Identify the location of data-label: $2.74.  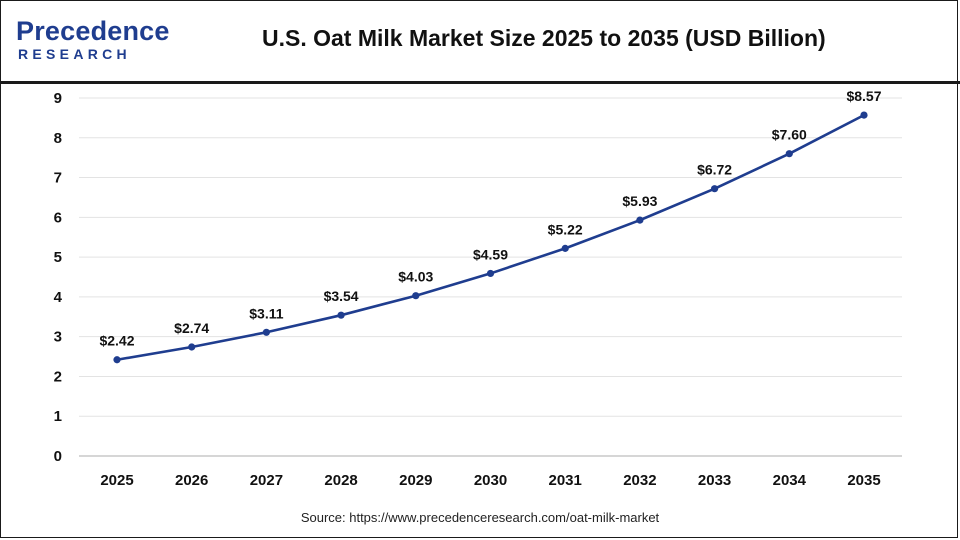
(191, 328).